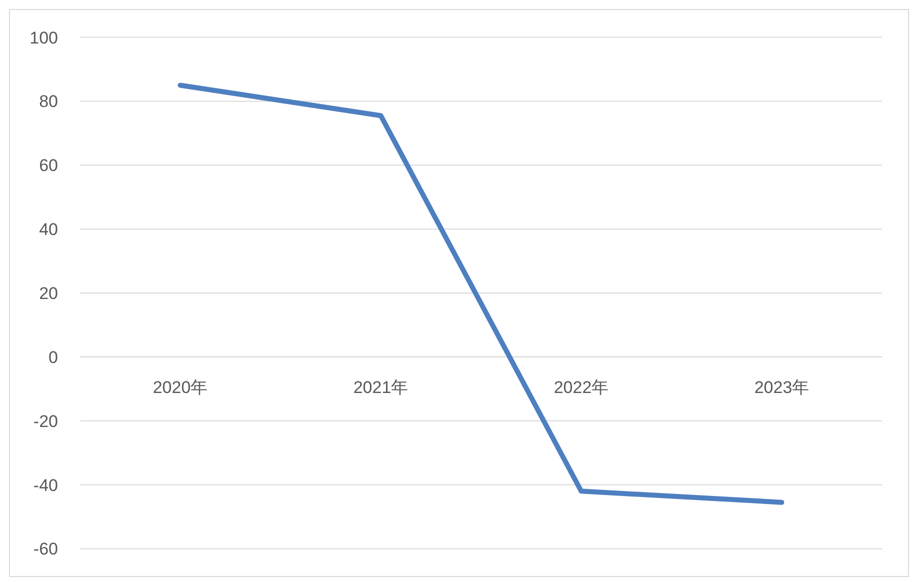 This screenshot has height=582, width=918. Describe the element at coordinates (48, 293) in the screenshot. I see `y-tick-label: 20` at that location.